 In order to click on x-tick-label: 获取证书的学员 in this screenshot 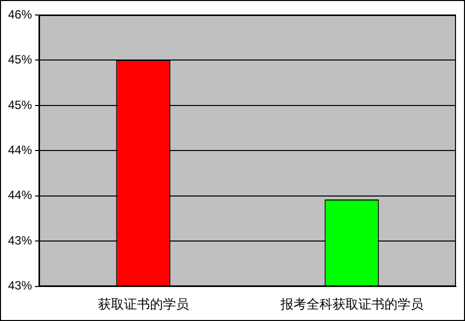, I will do `click(143, 305)`.